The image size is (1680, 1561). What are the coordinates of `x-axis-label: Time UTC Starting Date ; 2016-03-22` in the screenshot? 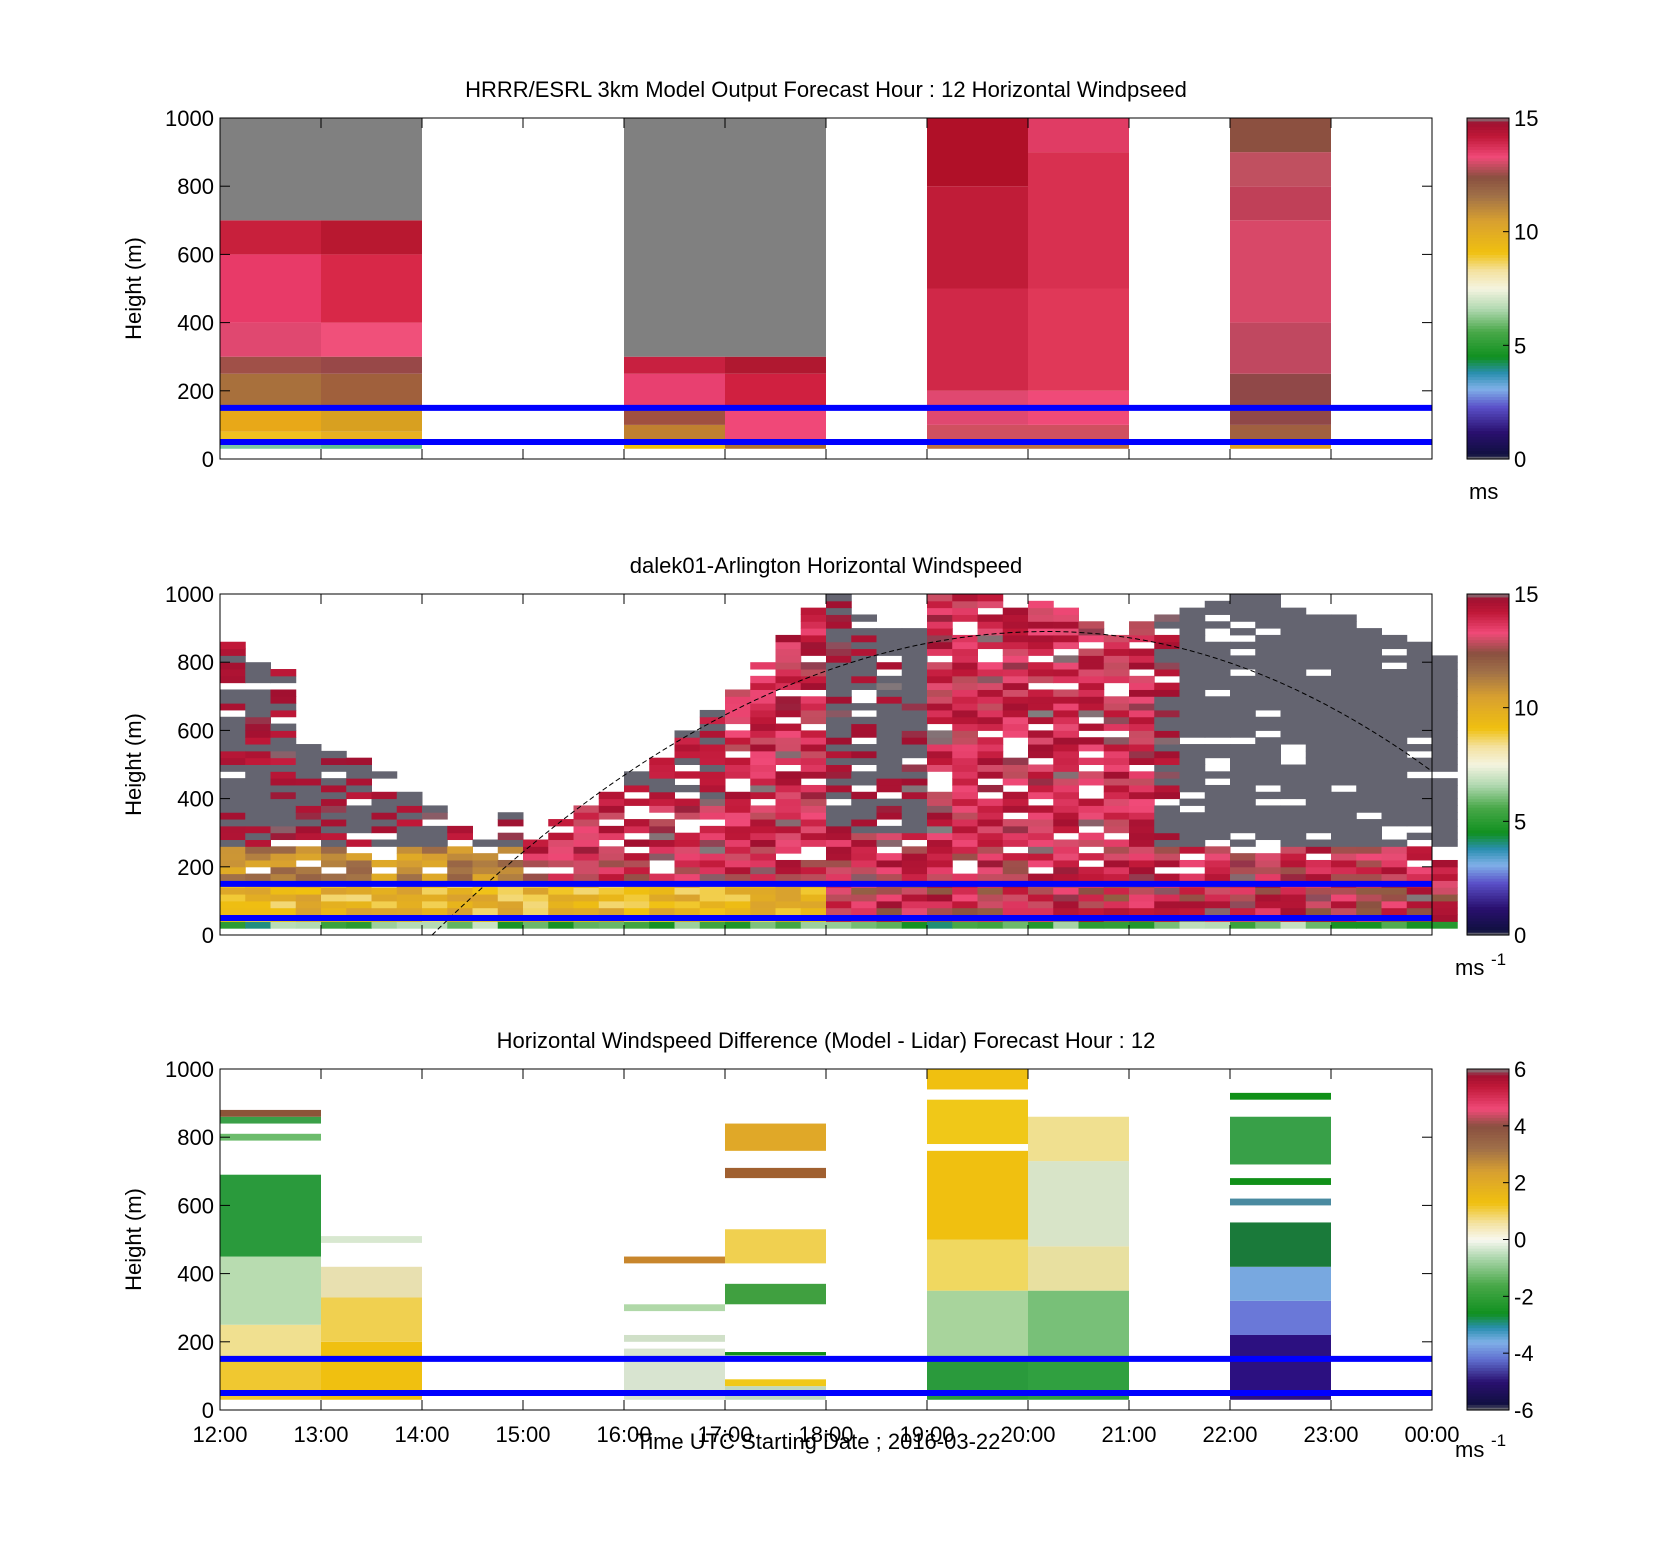 It's located at (818, 1441).